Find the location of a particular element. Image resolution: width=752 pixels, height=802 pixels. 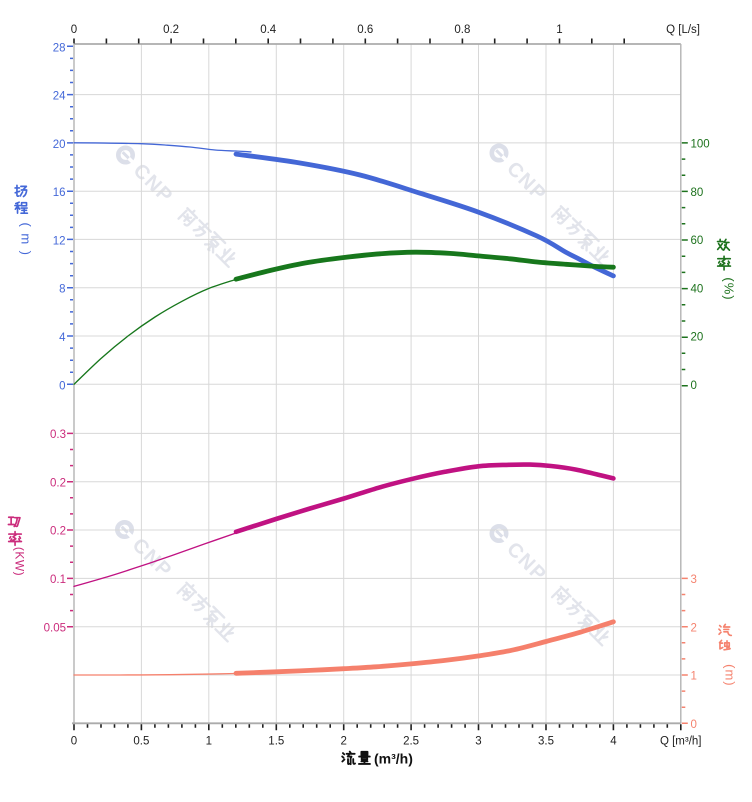

svg-text: 28 is located at coordinates (59, 48).